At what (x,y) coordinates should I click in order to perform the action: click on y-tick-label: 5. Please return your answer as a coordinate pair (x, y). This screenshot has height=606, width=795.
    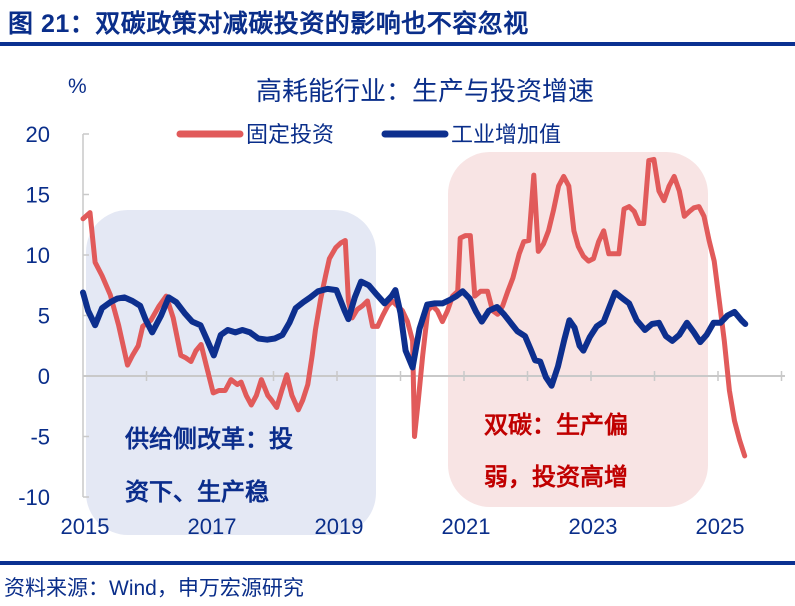
    Looking at the image, I should click on (44, 316).